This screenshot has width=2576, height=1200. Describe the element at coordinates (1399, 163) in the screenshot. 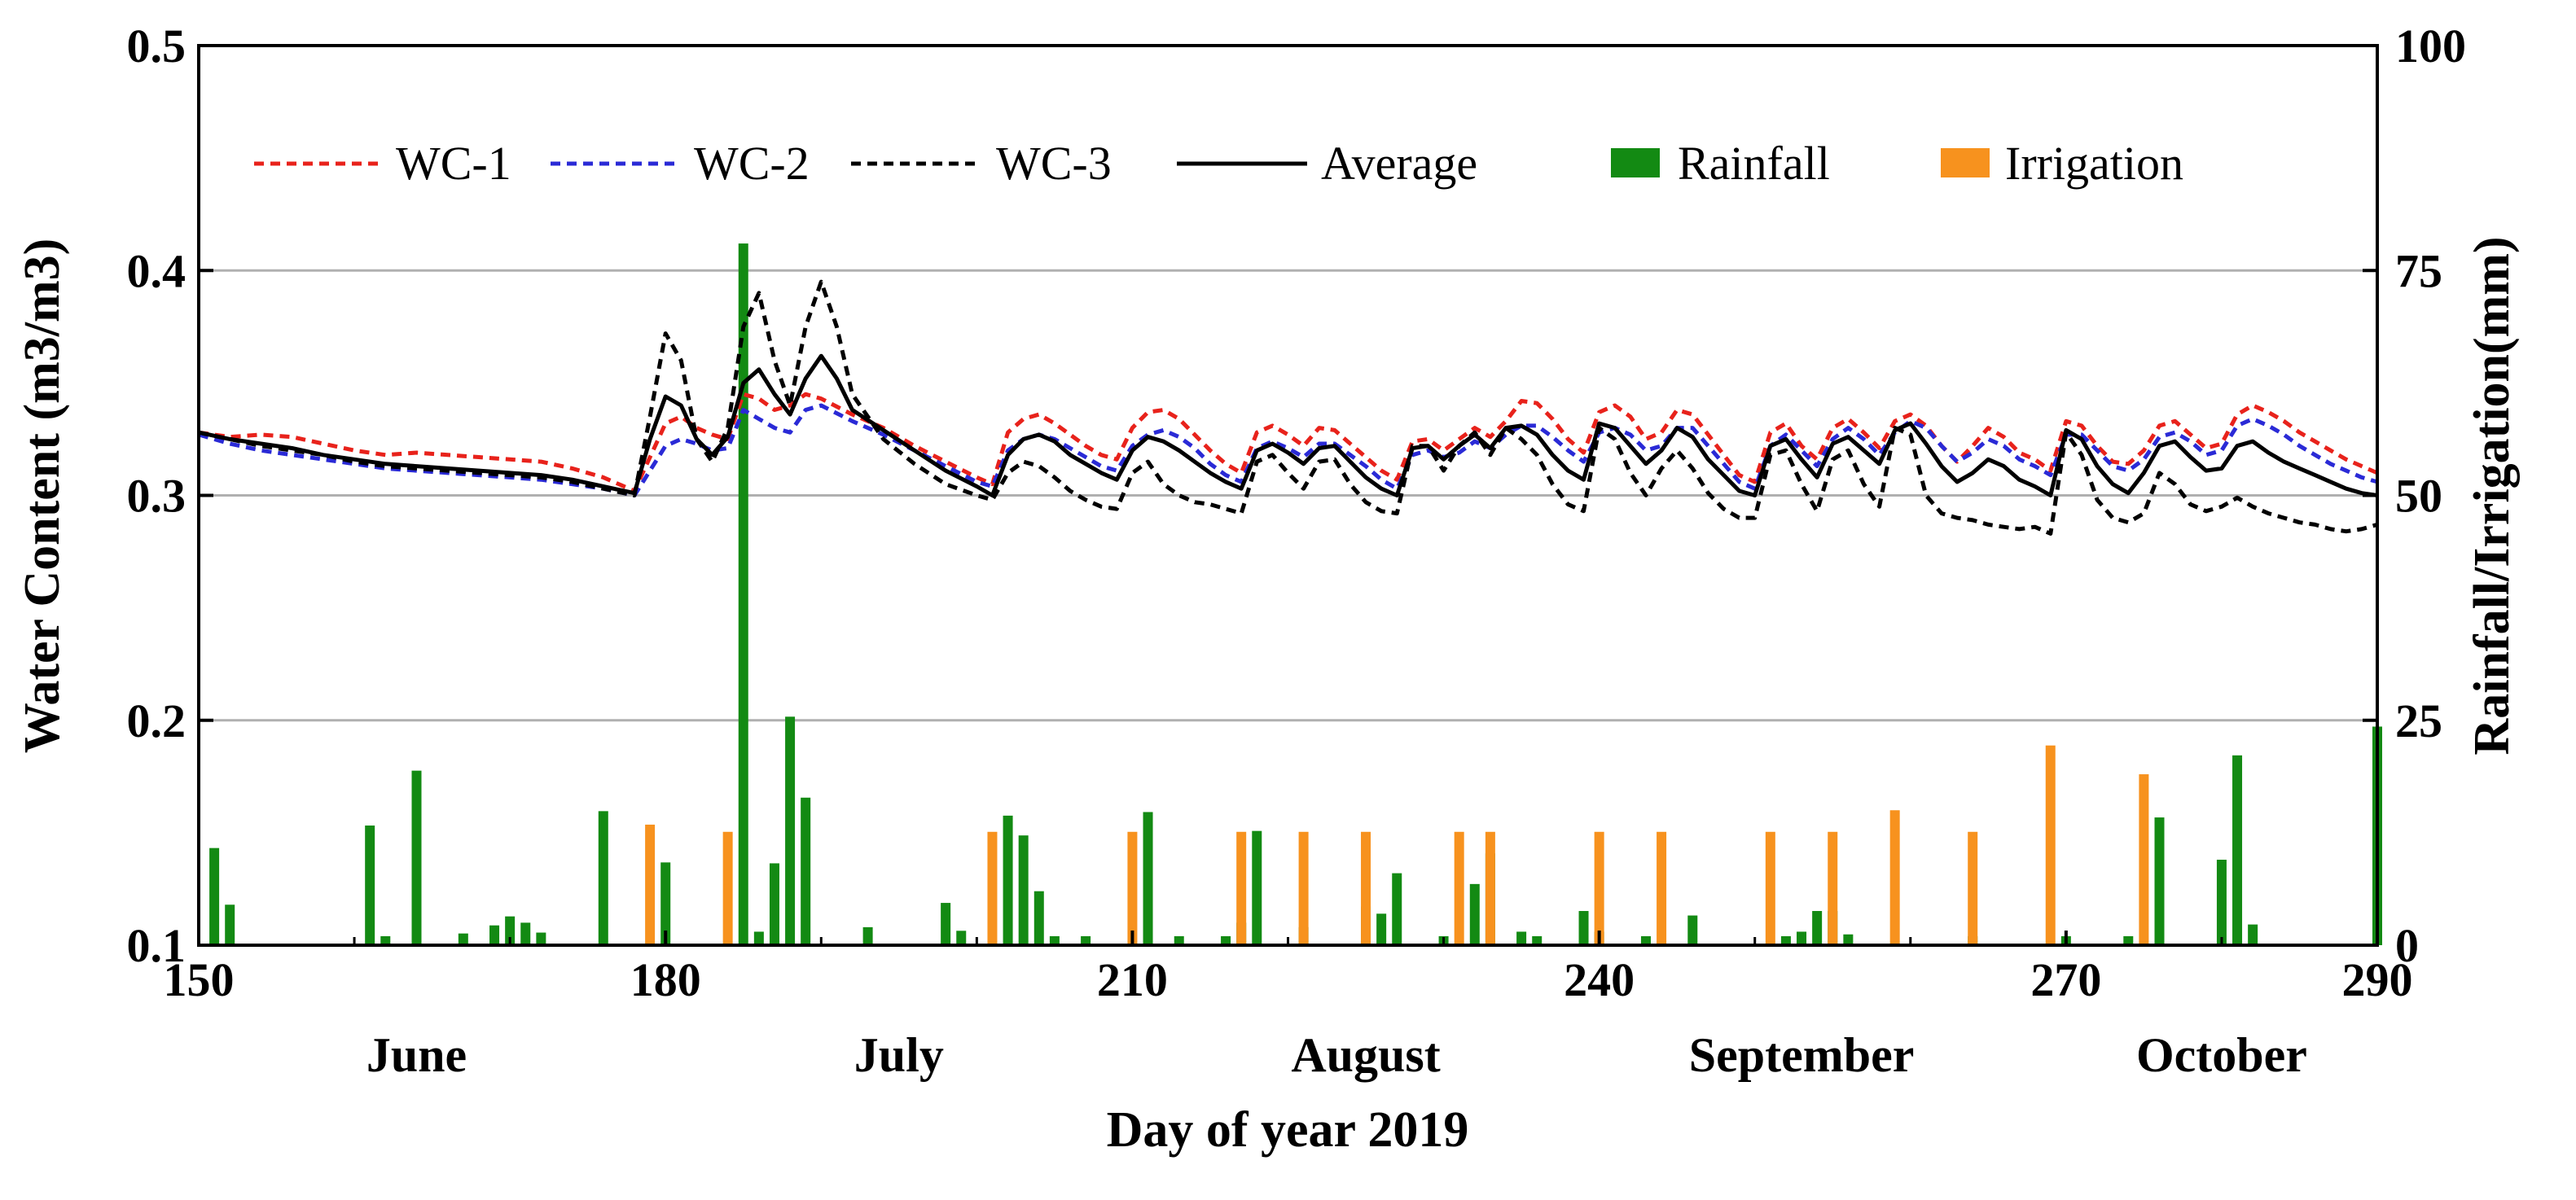

I see `legend-average-label: Average` at that location.